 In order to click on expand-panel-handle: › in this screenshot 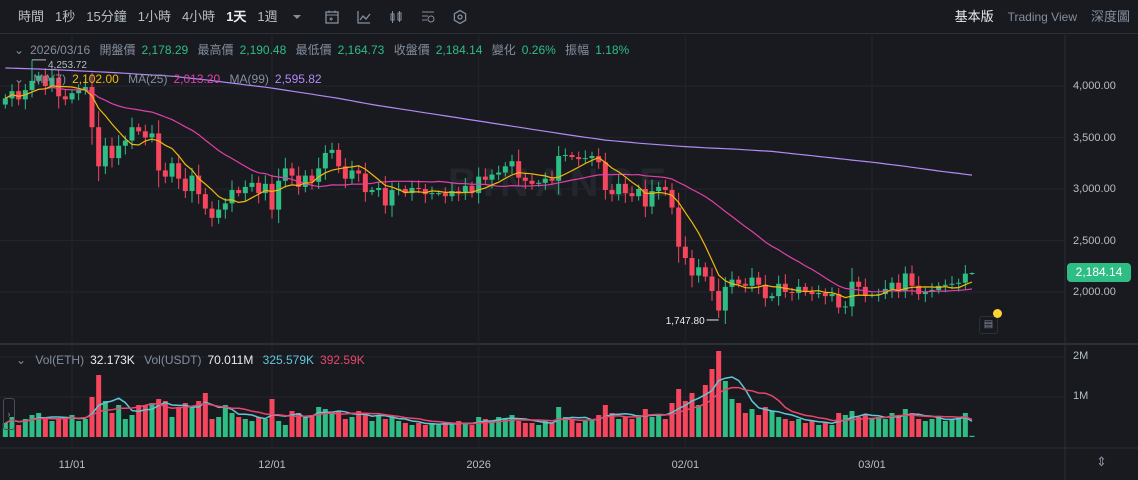, I will do `click(9, 414)`.